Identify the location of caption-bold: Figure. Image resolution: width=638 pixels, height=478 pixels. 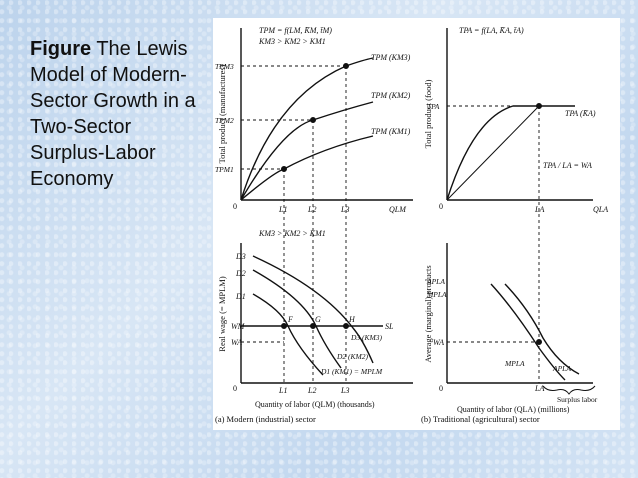
(61, 49).